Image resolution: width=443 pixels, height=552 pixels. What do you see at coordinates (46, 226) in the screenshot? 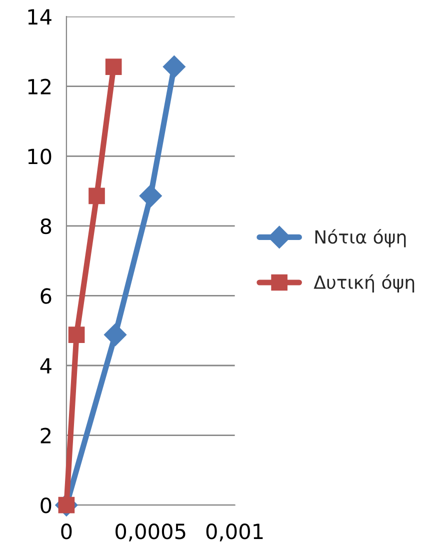
I see `y-tick-label: 8` at bounding box center [46, 226].